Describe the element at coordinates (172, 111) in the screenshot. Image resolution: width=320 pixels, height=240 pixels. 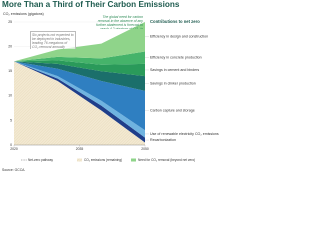
I see `legend-label: Carbon capture and storage` at that location.